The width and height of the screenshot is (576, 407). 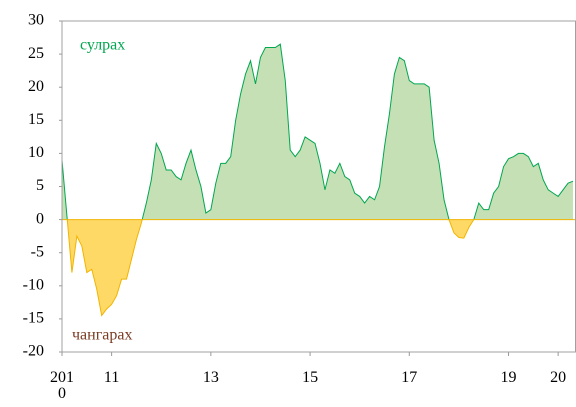 I want to click on y-tick-label: 0, so click(x=40, y=218).